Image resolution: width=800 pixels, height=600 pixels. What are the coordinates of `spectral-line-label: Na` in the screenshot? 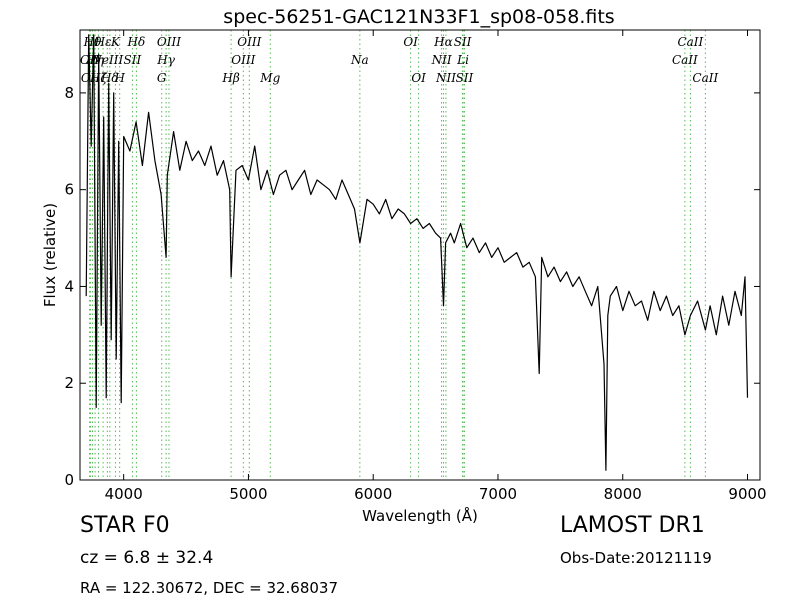 It's located at (359, 60).